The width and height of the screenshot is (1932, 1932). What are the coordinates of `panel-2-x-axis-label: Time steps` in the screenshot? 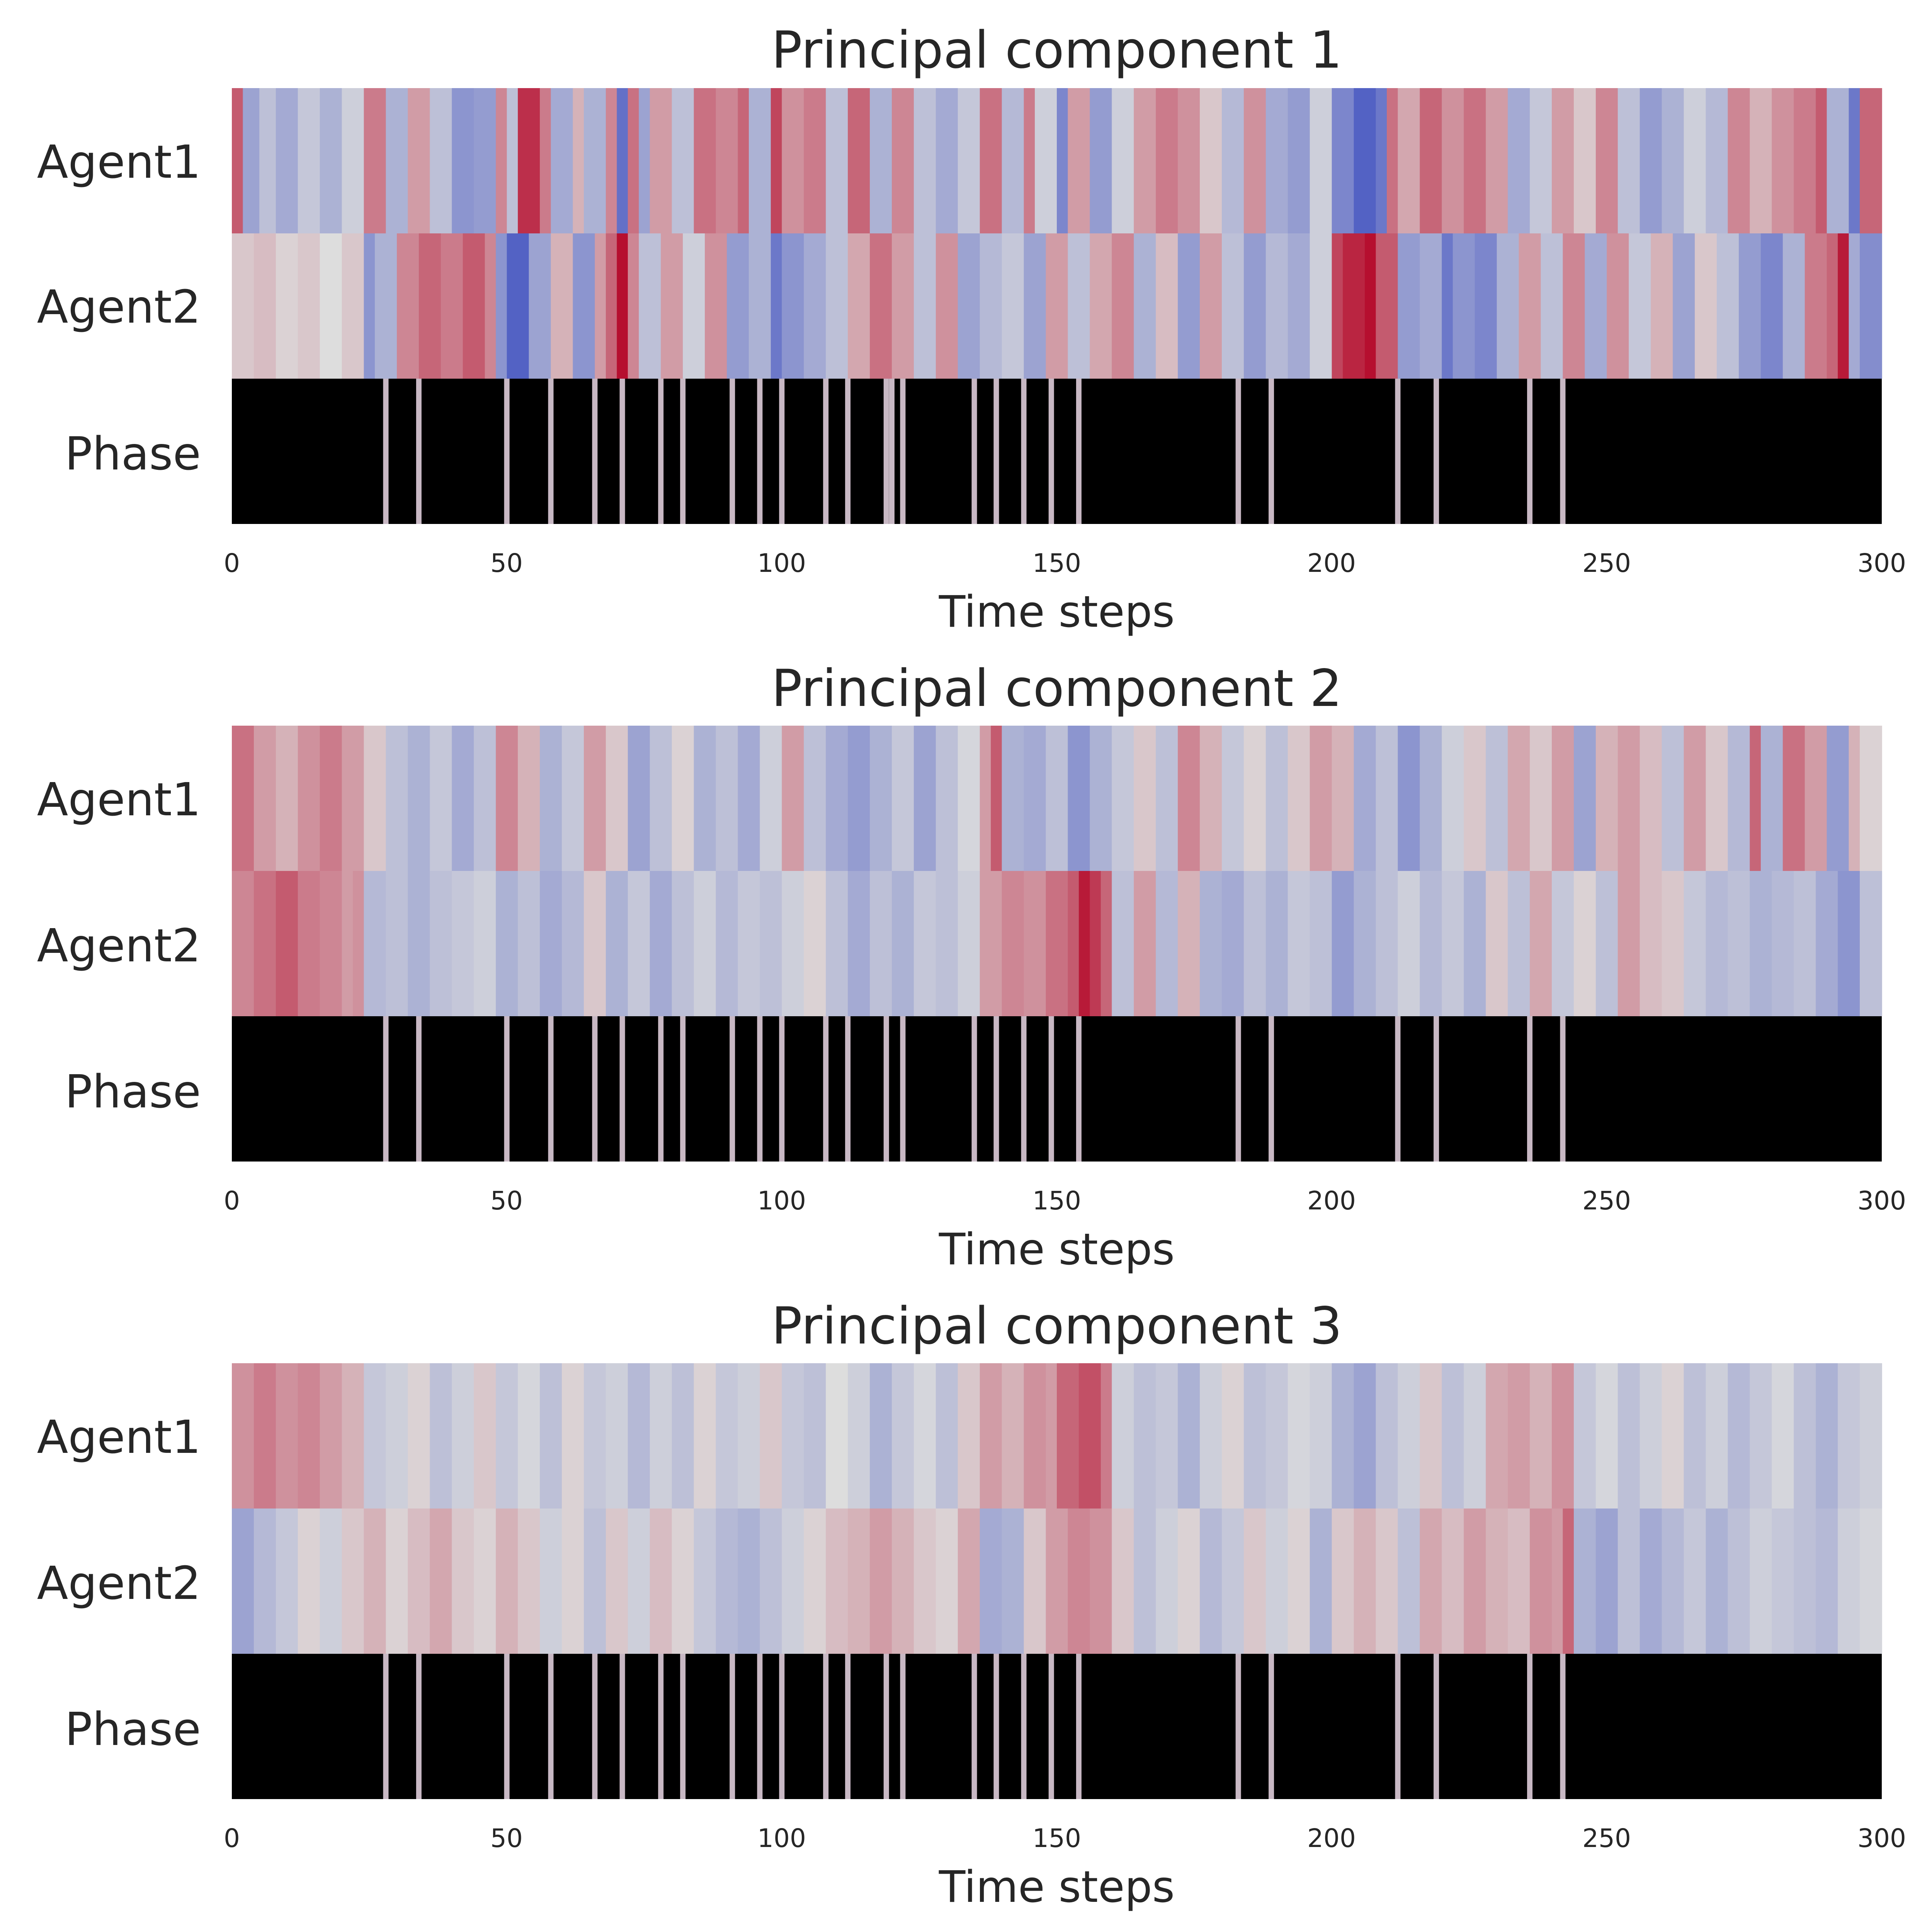 It's located at (1057, 1250).